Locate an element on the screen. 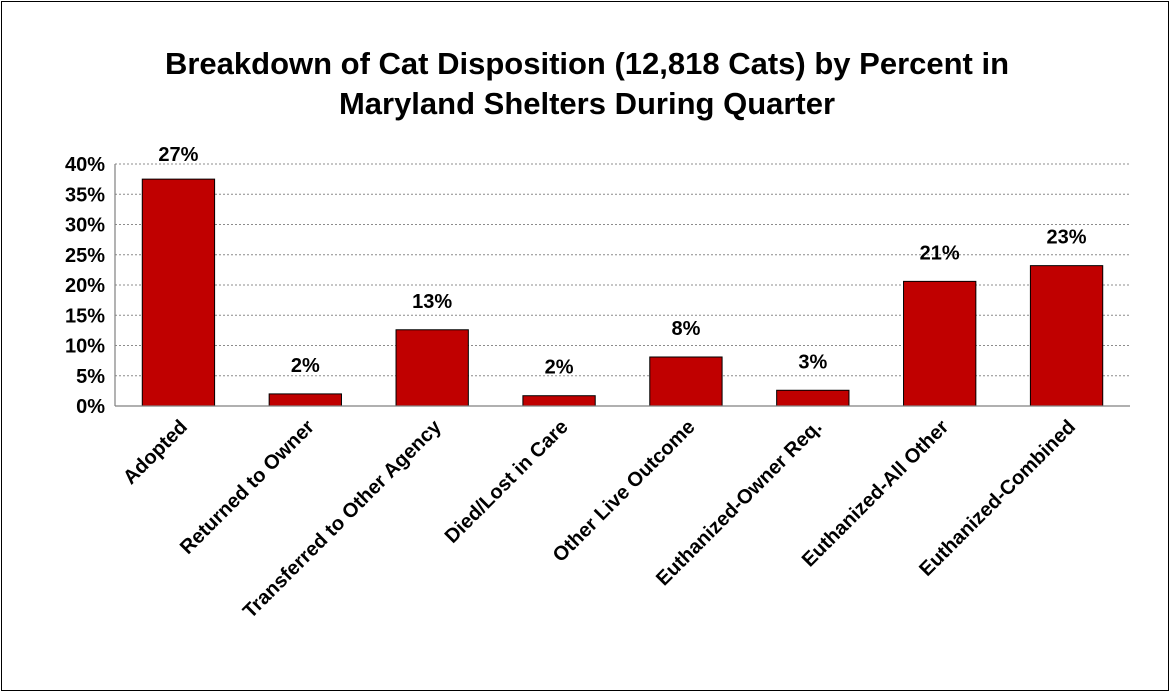 The width and height of the screenshot is (1172, 694). category-label: Died/Lost in Care is located at coordinates (507, 482).